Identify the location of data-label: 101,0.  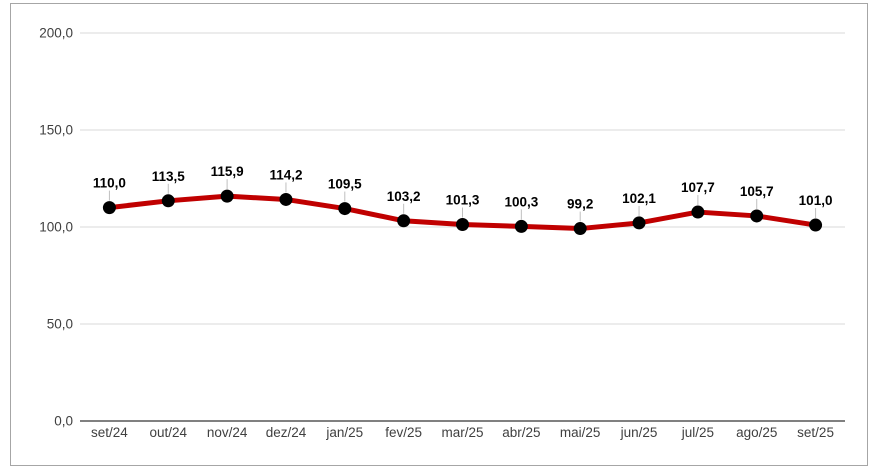
(816, 200).